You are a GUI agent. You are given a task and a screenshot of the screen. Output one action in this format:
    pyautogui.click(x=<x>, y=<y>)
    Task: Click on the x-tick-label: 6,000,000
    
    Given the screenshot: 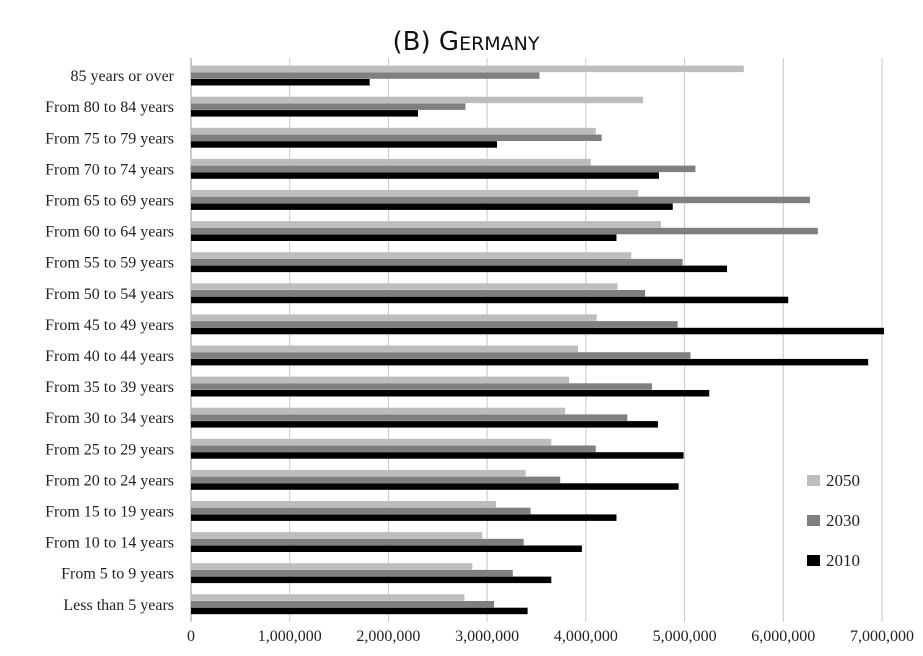 What is the action you would take?
    pyautogui.click(x=783, y=636)
    